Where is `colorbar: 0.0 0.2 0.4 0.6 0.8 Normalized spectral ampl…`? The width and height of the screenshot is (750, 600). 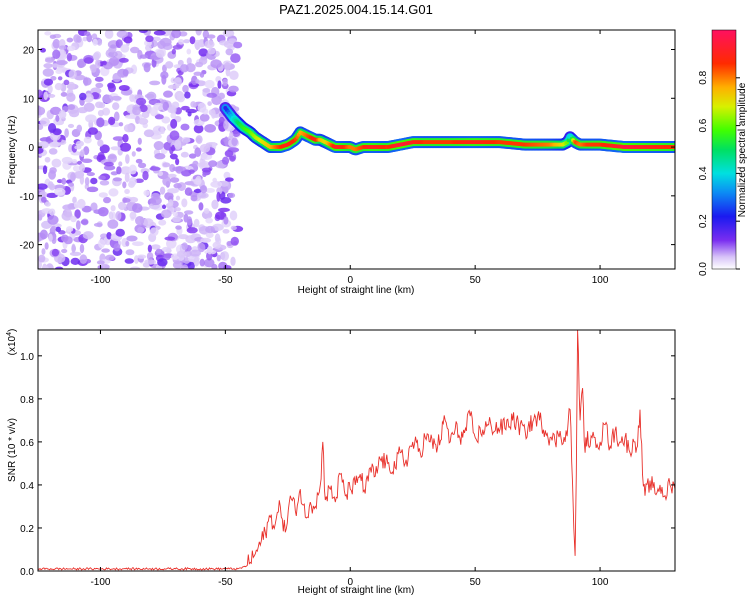 colorbar: 0.0 0.2 0.4 0.6 0.8 Normalized spectral ampl… is located at coordinates (723, 152).